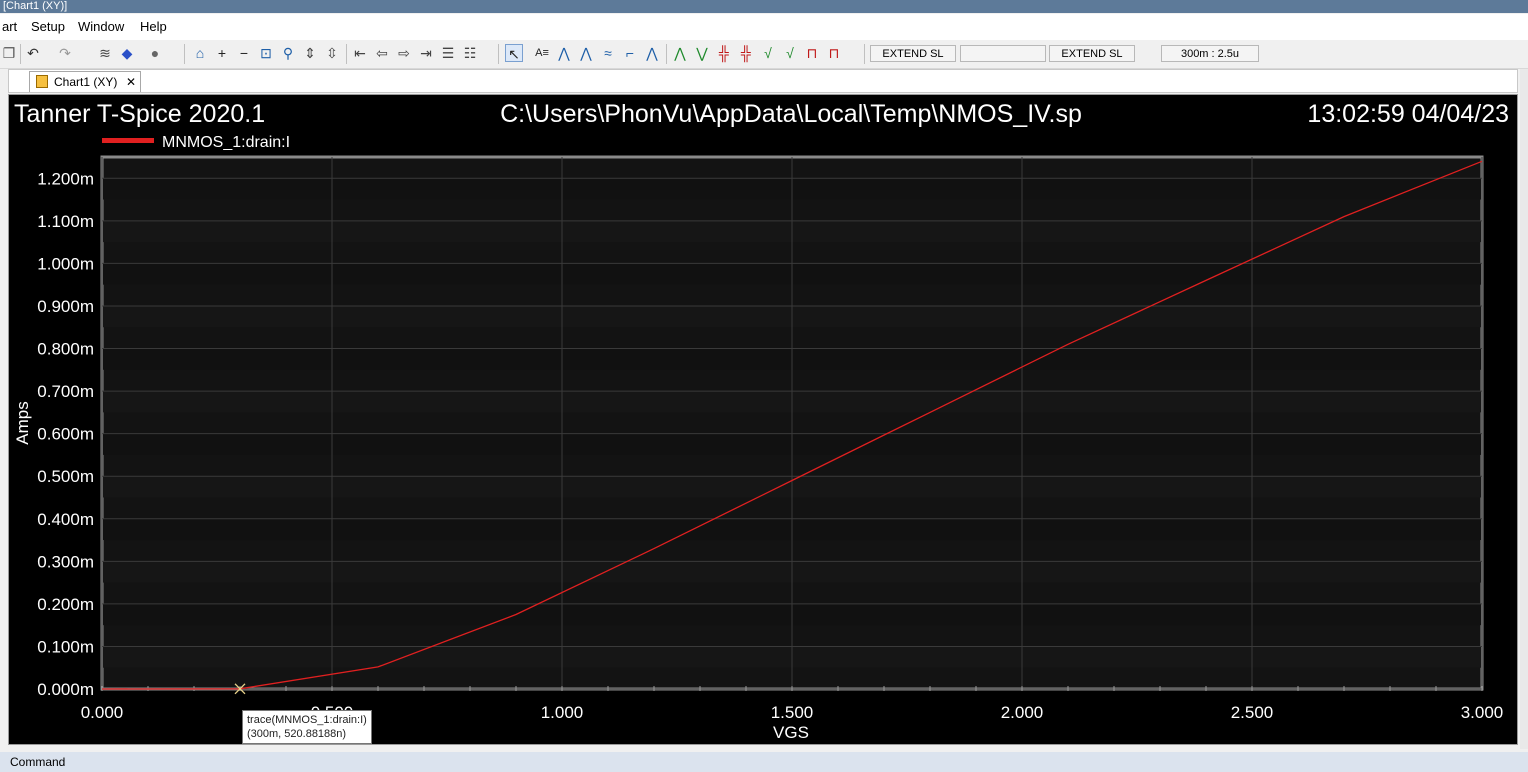 The width and height of the screenshot is (1528, 772). I want to click on menu-bar: art Setup Window Help, so click(764, 27).